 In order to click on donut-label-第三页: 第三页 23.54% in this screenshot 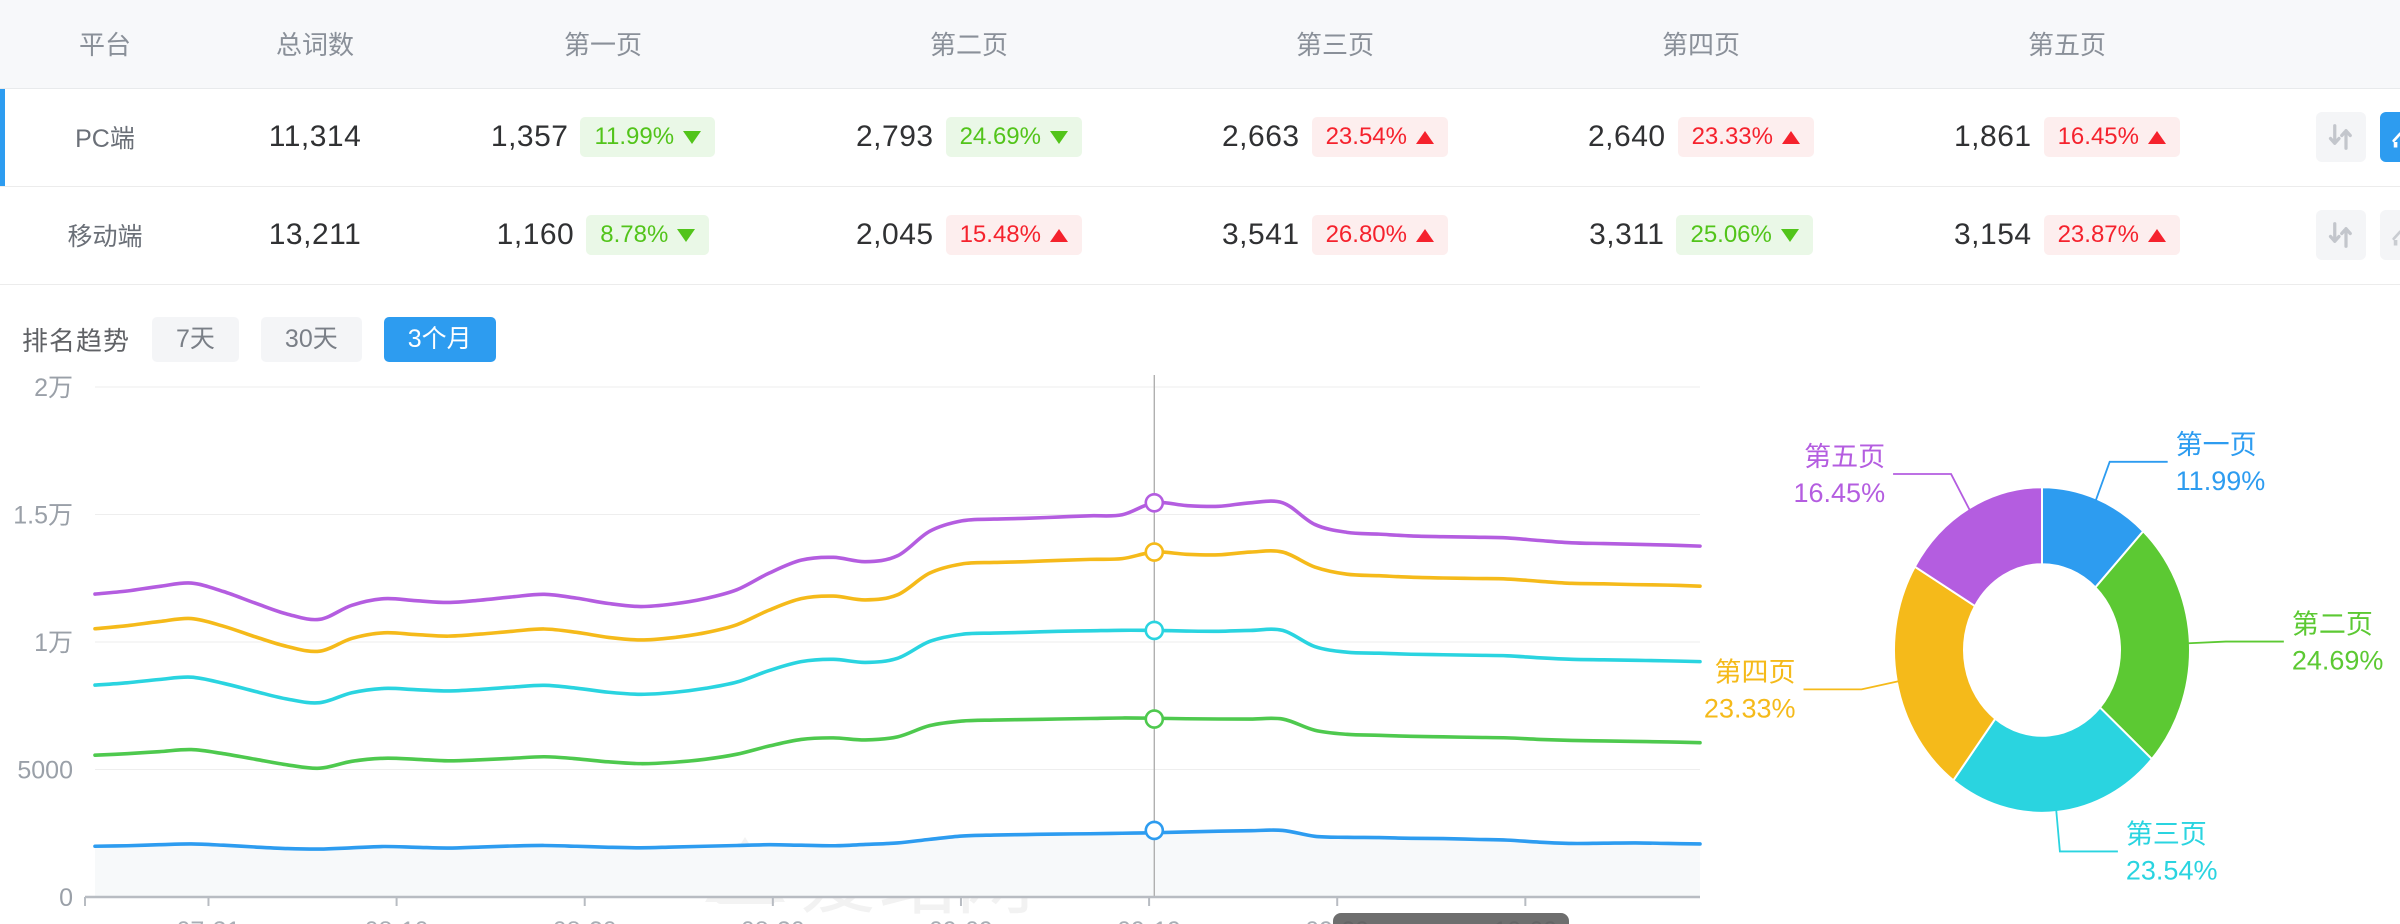, I will do `click(2136, 846)`.